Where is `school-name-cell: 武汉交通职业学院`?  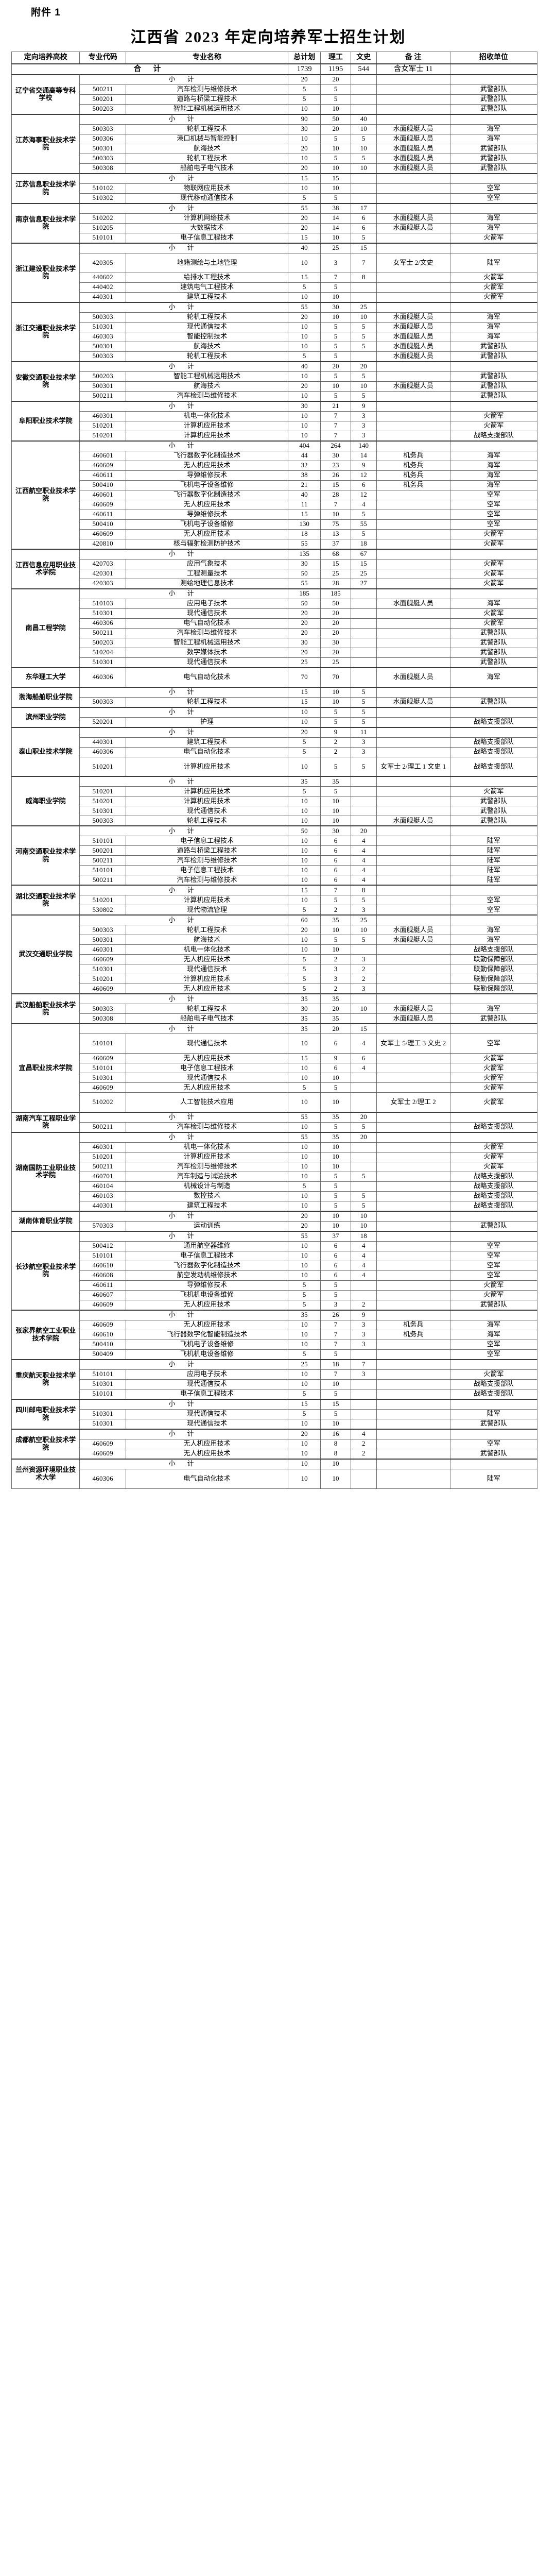 school-name-cell: 武汉交通职业学院 is located at coordinates (45, 954).